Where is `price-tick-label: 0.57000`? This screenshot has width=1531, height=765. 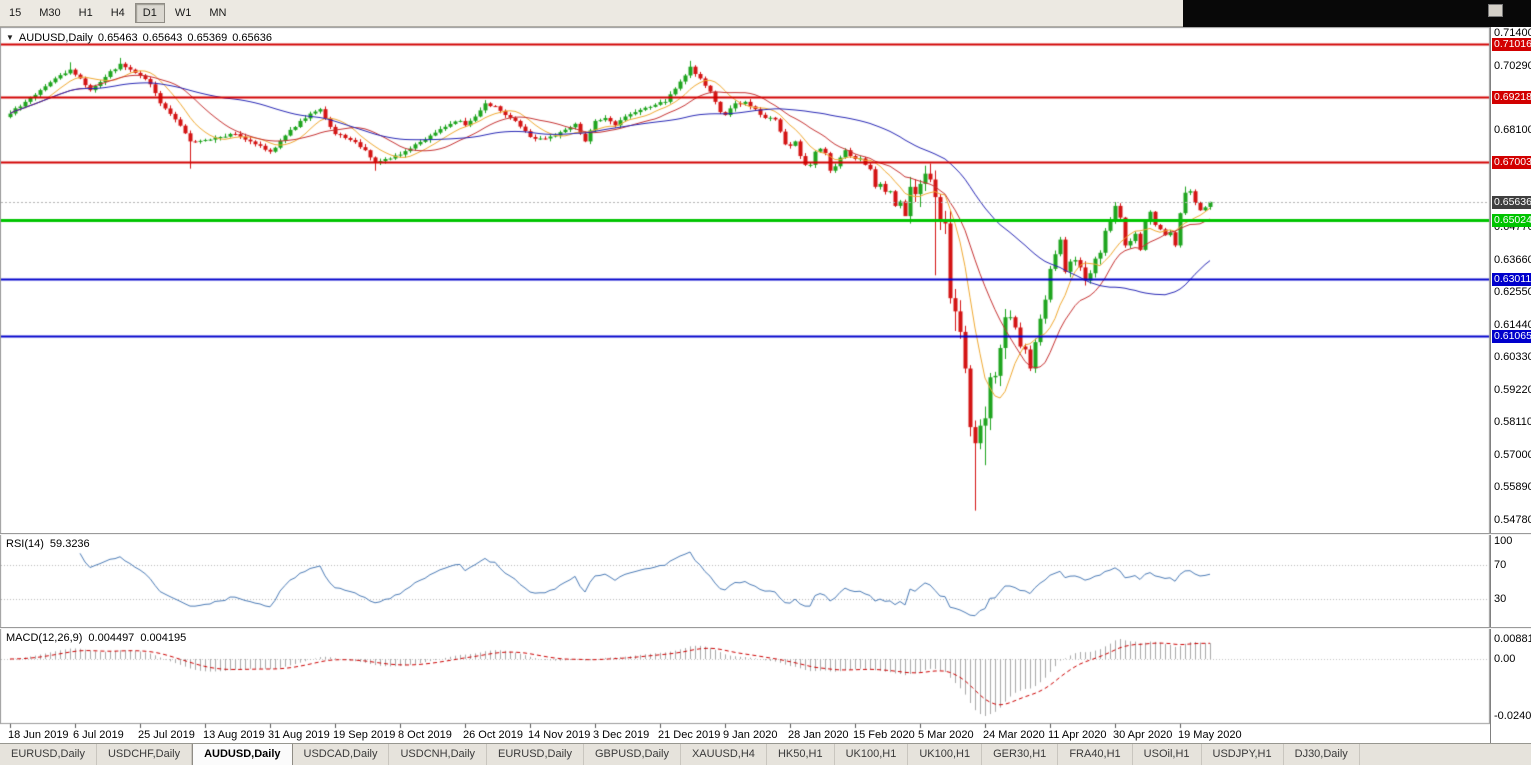 price-tick-label: 0.57000 is located at coordinates (1512, 455).